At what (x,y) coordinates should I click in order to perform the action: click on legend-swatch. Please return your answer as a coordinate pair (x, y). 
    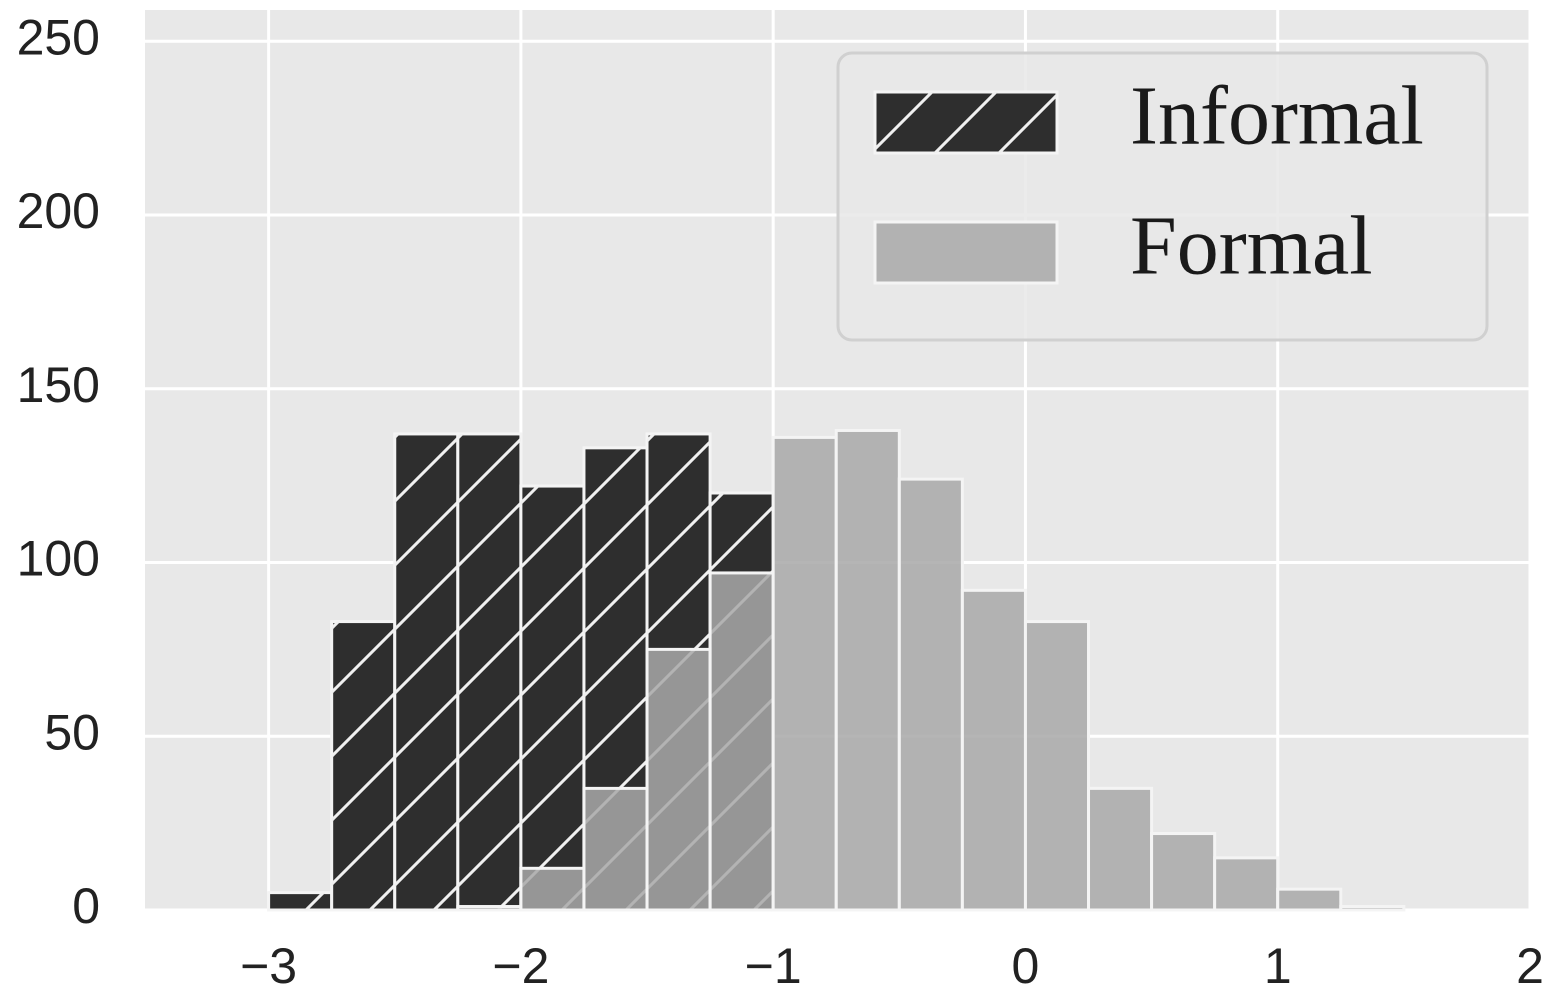
    Looking at the image, I should click on (966, 252).